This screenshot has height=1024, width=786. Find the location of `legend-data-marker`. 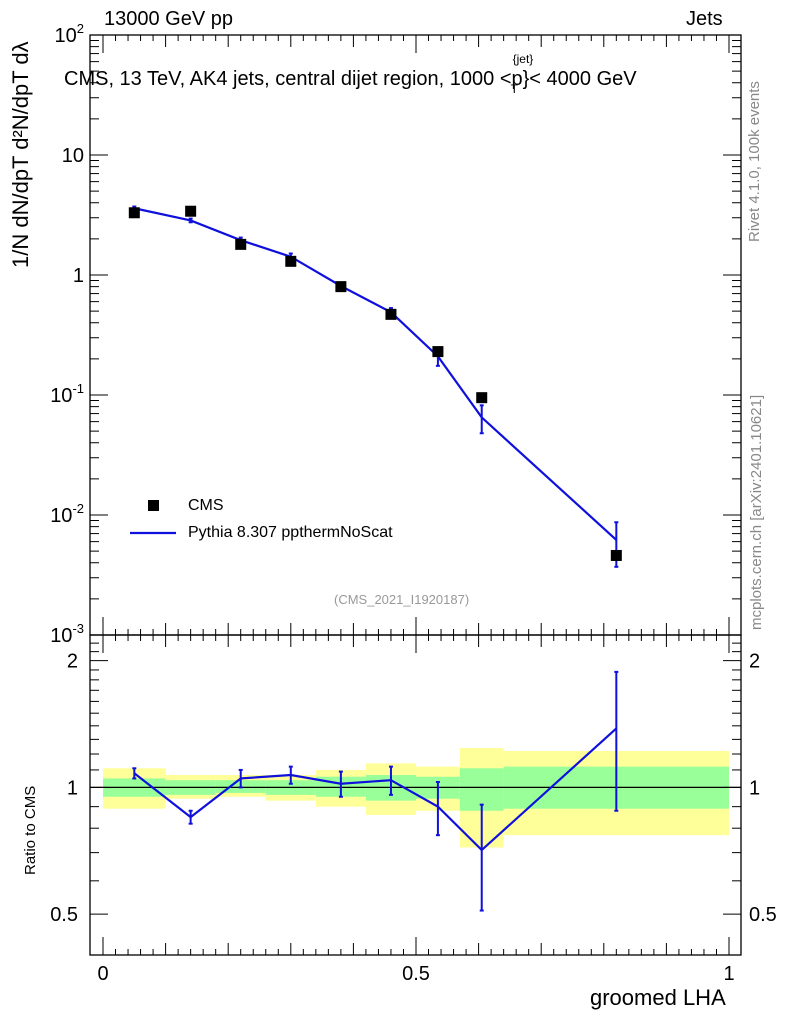

legend-data-marker is located at coordinates (153, 505).